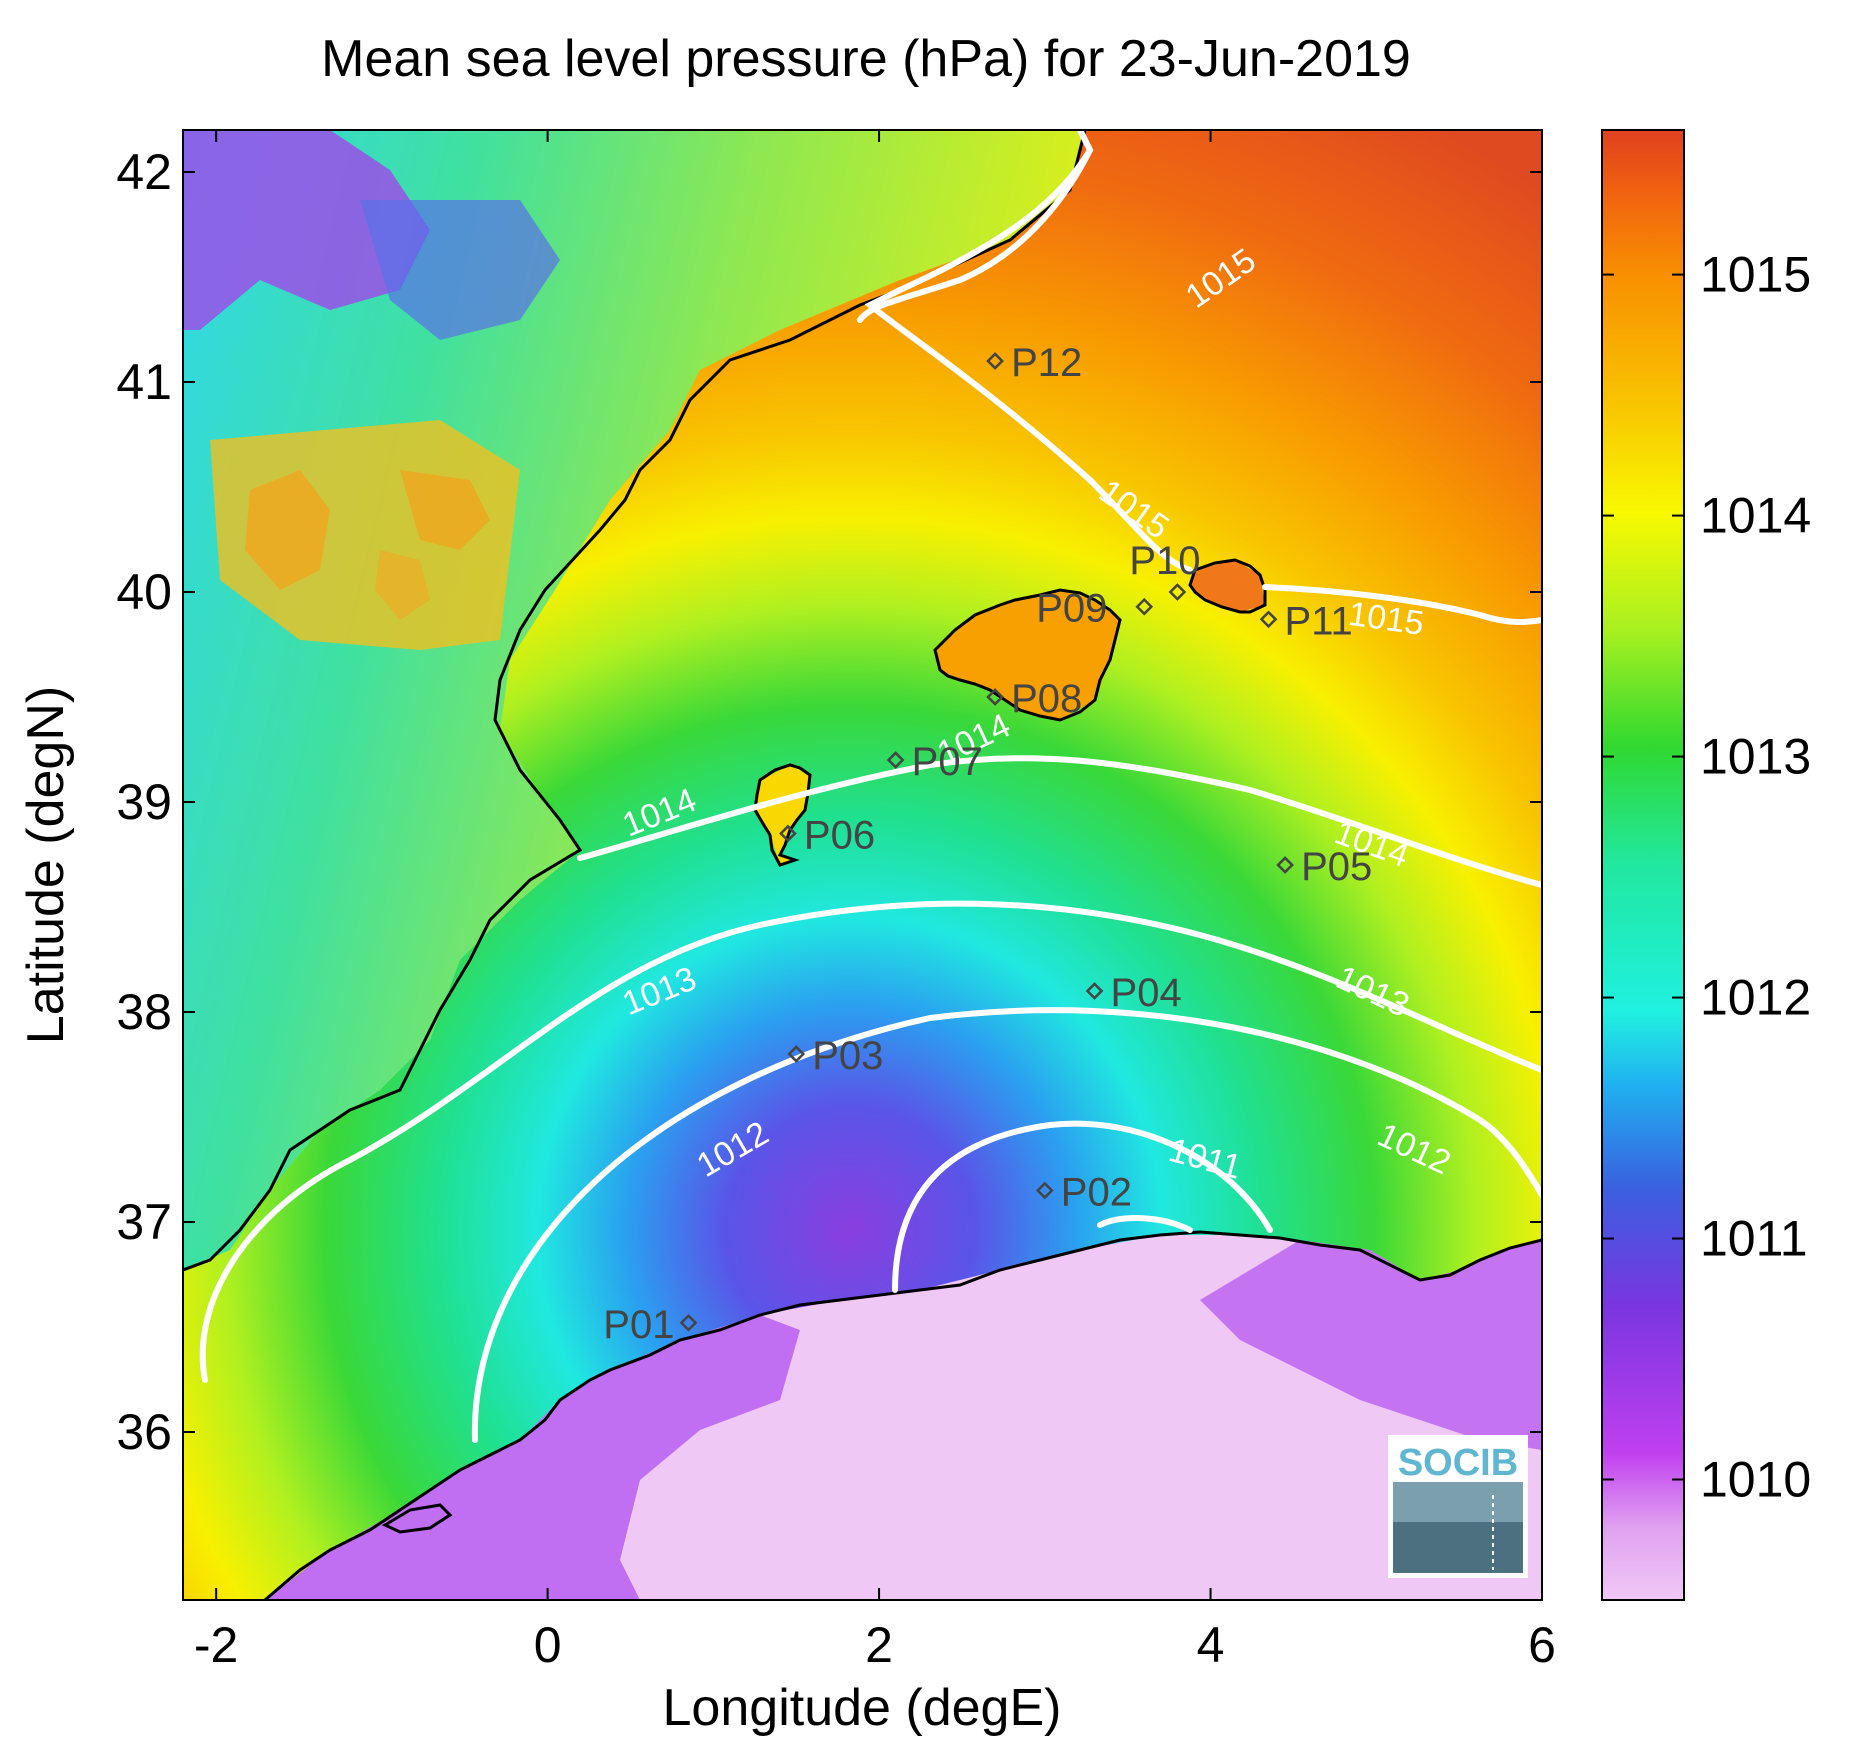 The image size is (1854, 1763). I want to click on coastline-mallorca, so click(1027, 655).